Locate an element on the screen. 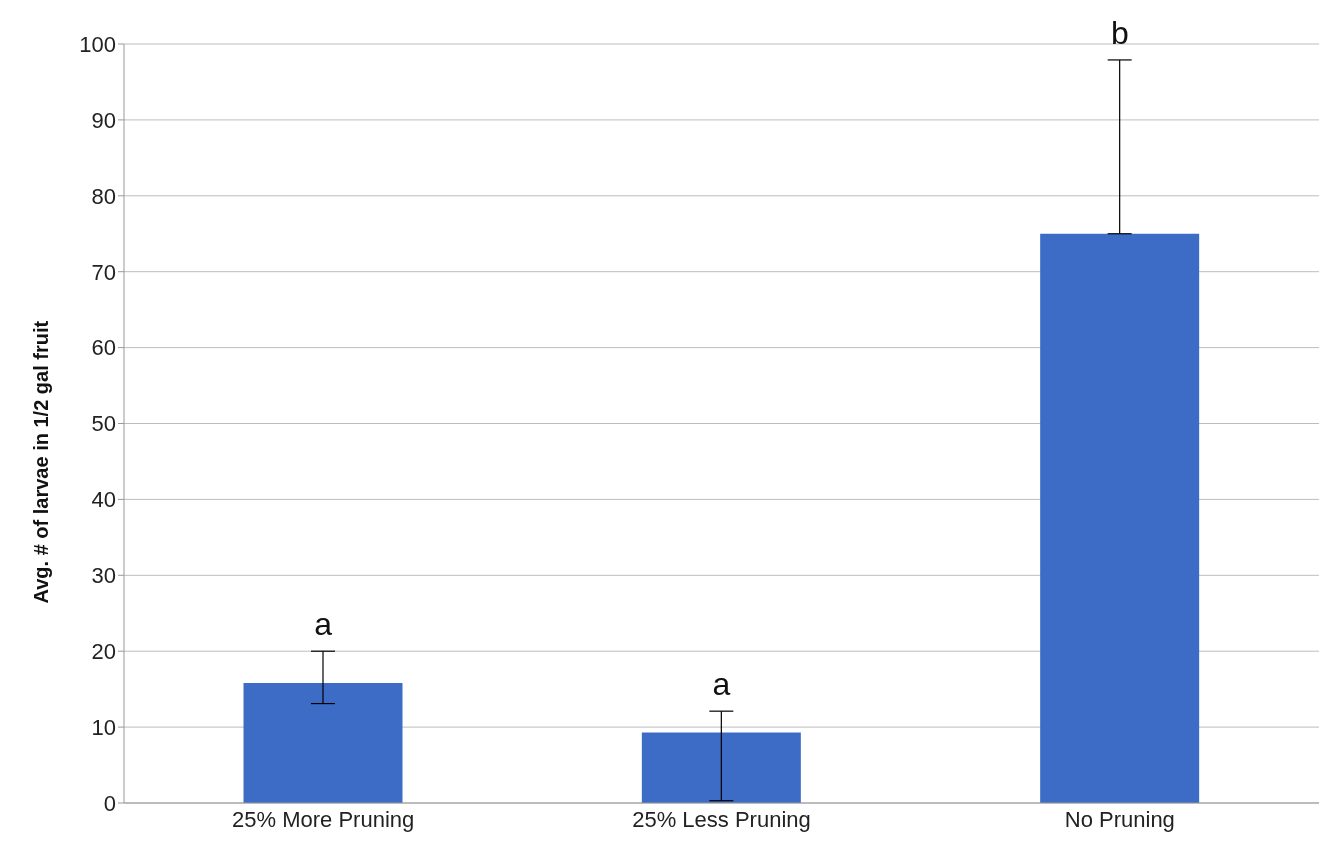  y-tick-label: 40 is located at coordinates (103, 500).